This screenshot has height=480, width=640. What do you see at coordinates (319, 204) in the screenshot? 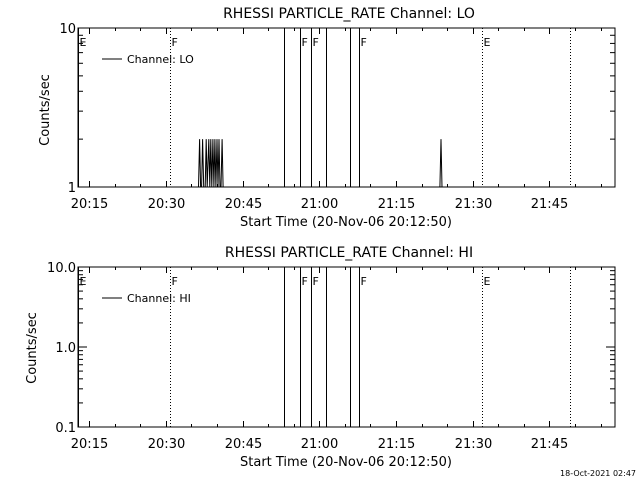
I see `x-tick-label-lo: 21:00` at bounding box center [319, 204].